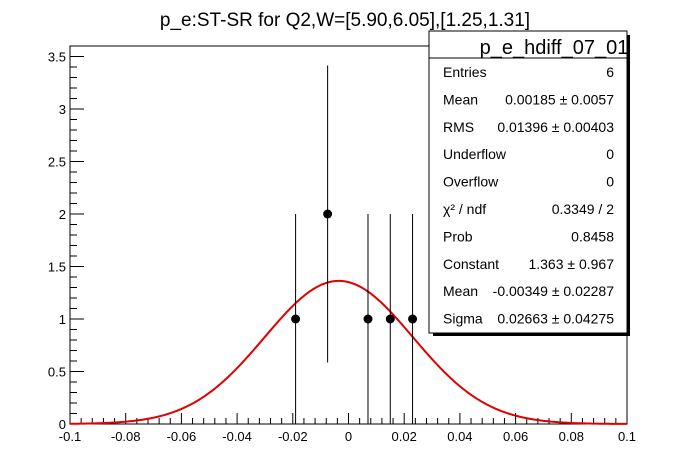  I want to click on x-tick-label: 0, so click(348, 436).